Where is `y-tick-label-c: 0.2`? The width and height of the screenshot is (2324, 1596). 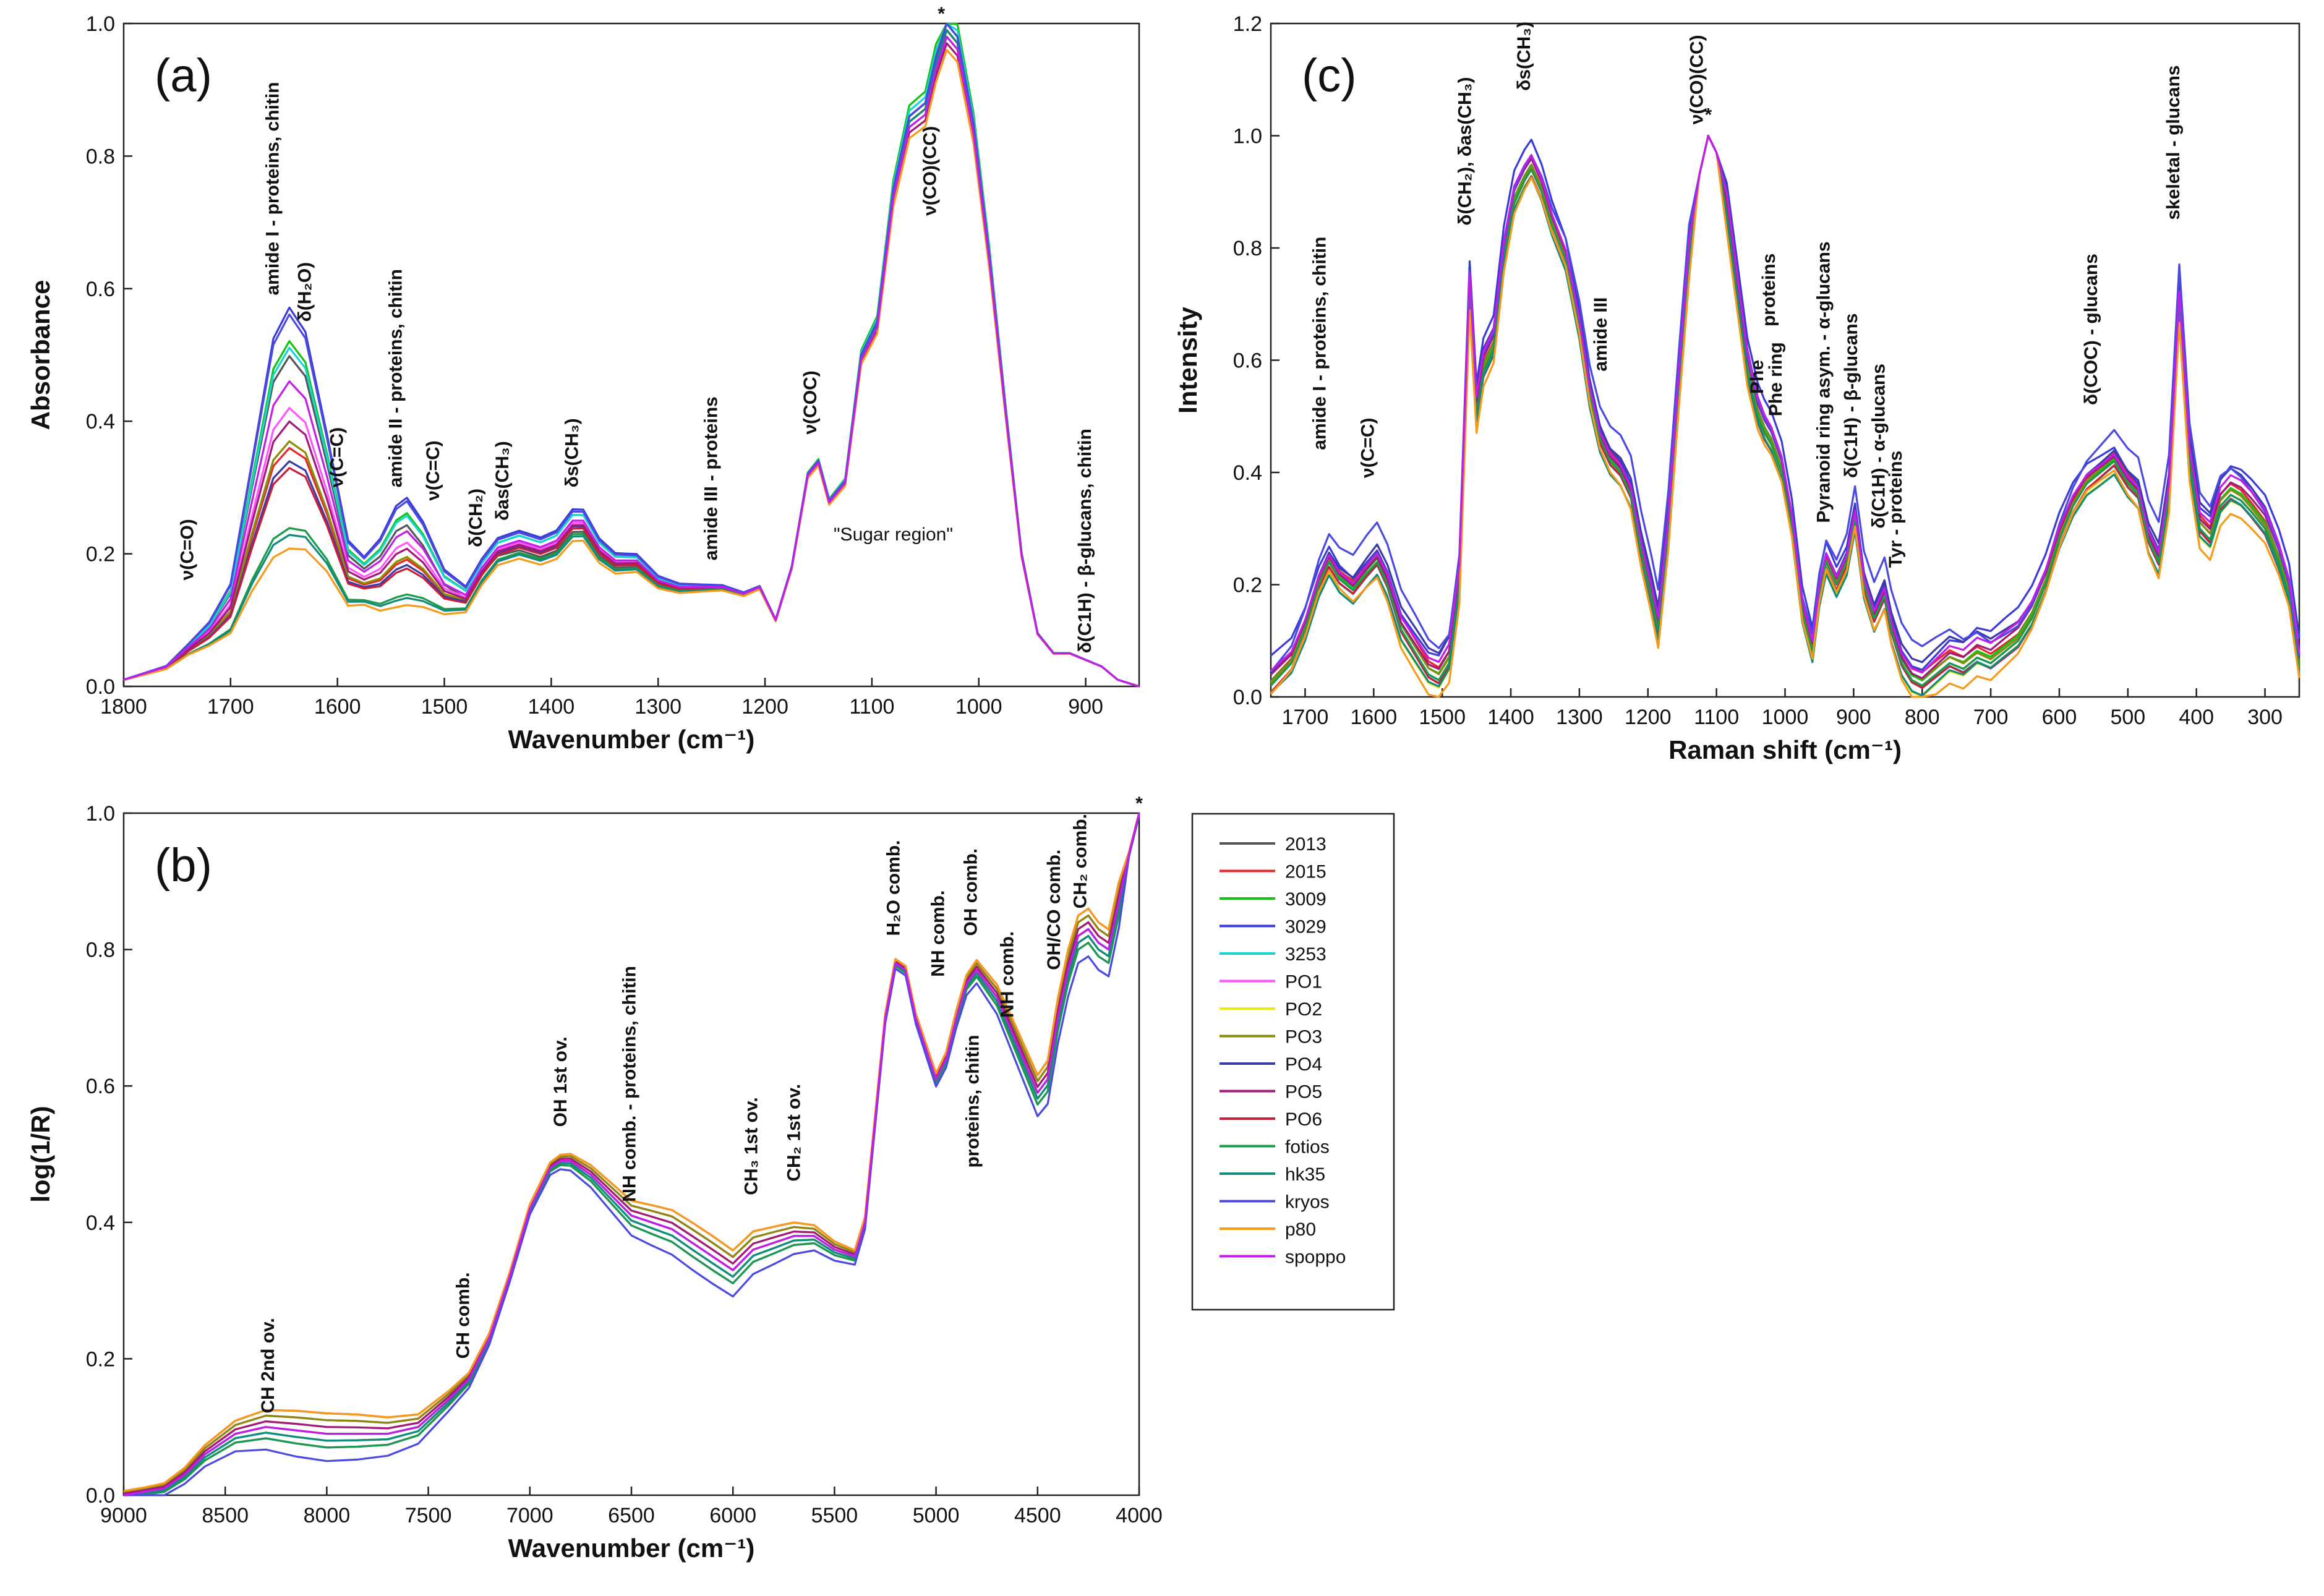 y-tick-label-c: 0.2 is located at coordinates (1247, 585).